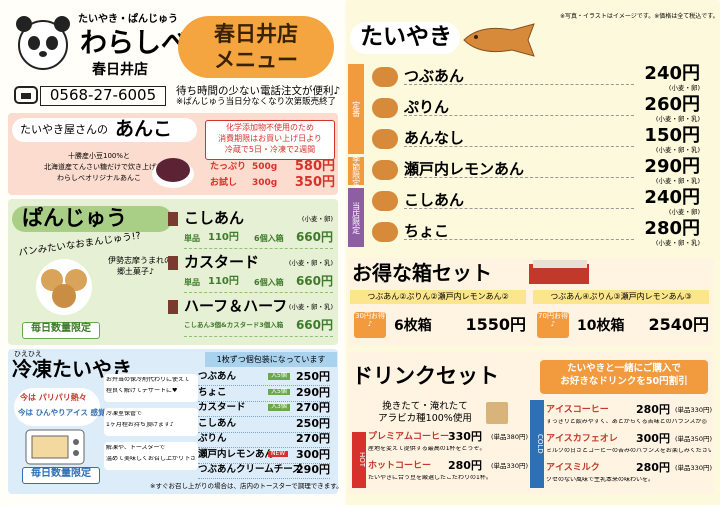 This screenshot has height=505, width=720. What do you see at coordinates (98, 156) in the screenshot?
I see `description-line: 十勝産小豆100%と` at bounding box center [98, 156].